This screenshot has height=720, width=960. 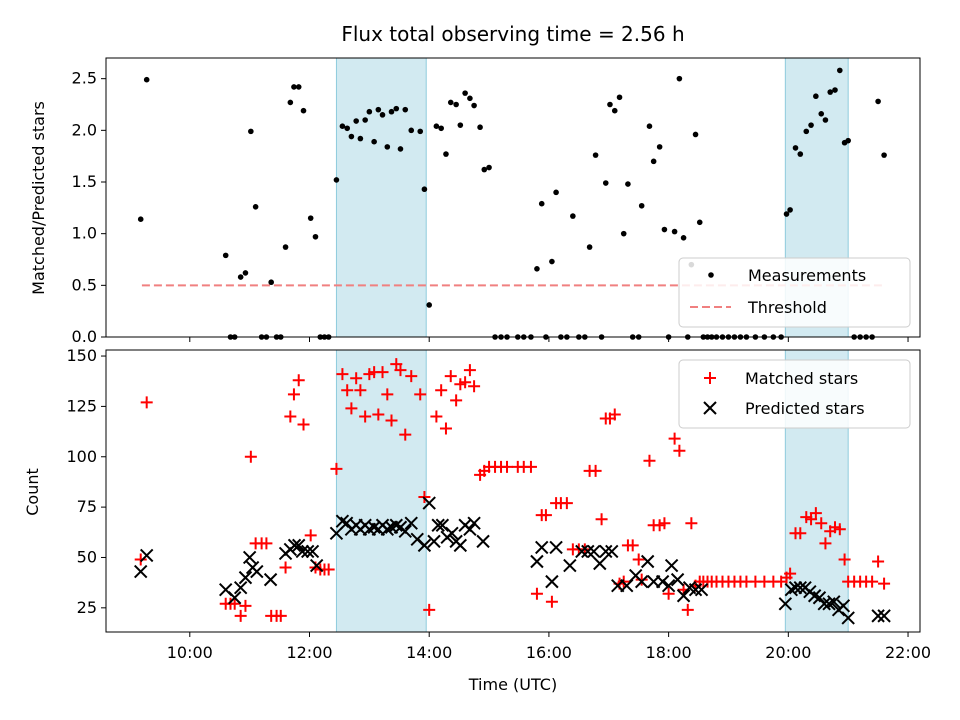 I want to click on x-tick-label-2: 14:00, so click(x=429, y=652).